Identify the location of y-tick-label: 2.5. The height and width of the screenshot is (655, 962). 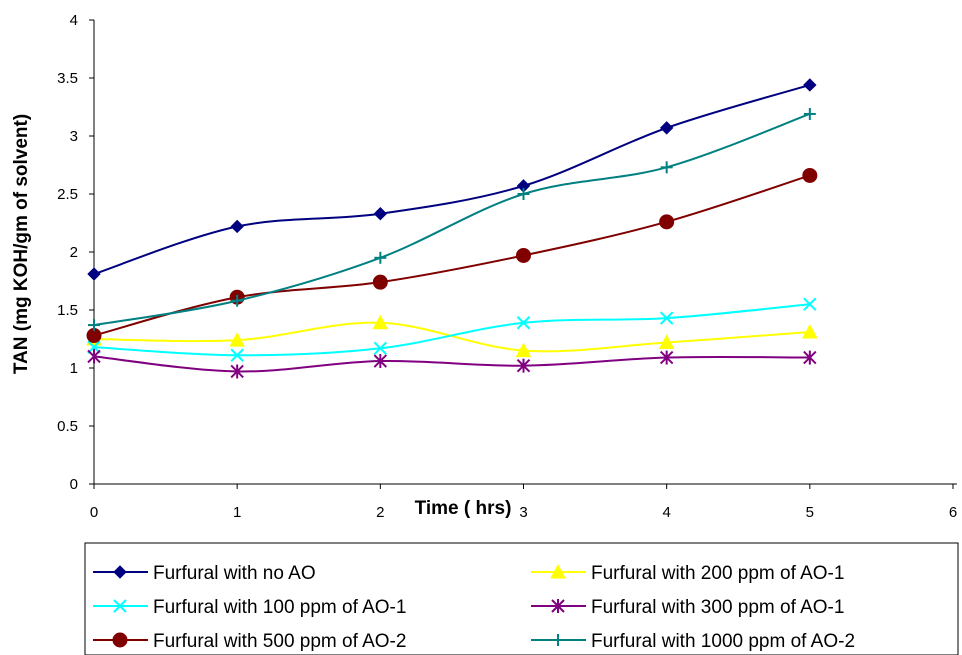
(67, 194).